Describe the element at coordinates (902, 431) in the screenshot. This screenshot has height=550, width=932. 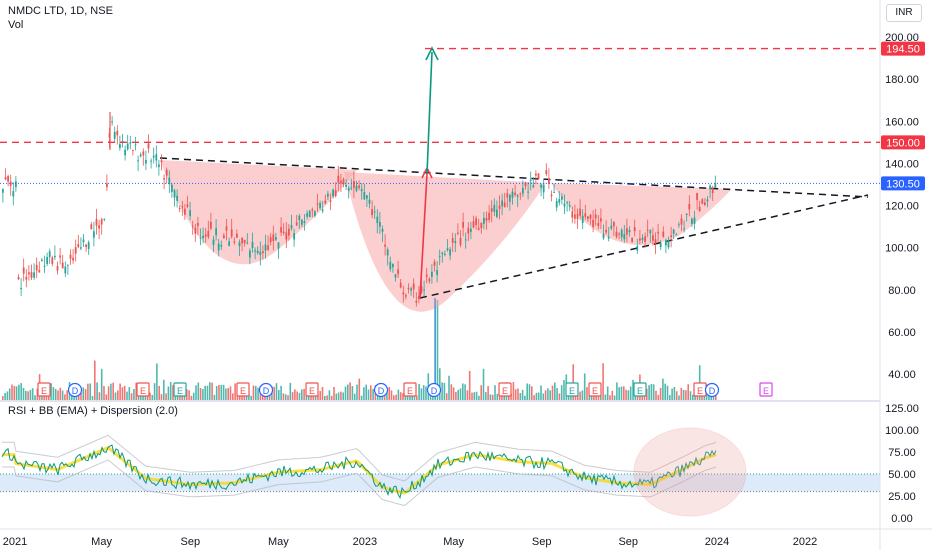
I see `rsi-tick-label: 100.00` at that location.